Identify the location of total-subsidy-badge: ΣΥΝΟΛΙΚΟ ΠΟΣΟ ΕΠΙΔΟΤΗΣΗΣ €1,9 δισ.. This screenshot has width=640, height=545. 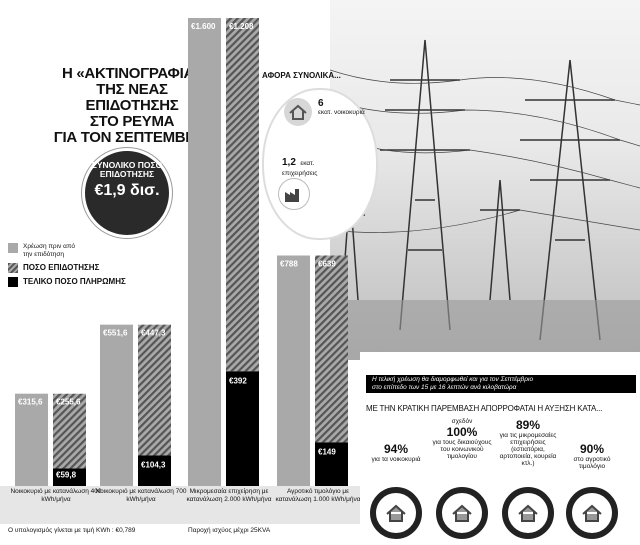
(127, 193).